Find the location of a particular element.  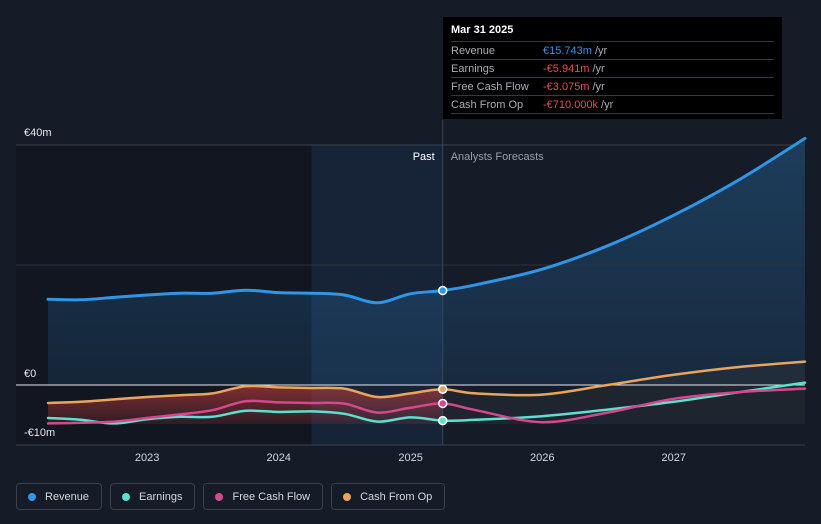

past-label: Past is located at coordinates (424, 157).